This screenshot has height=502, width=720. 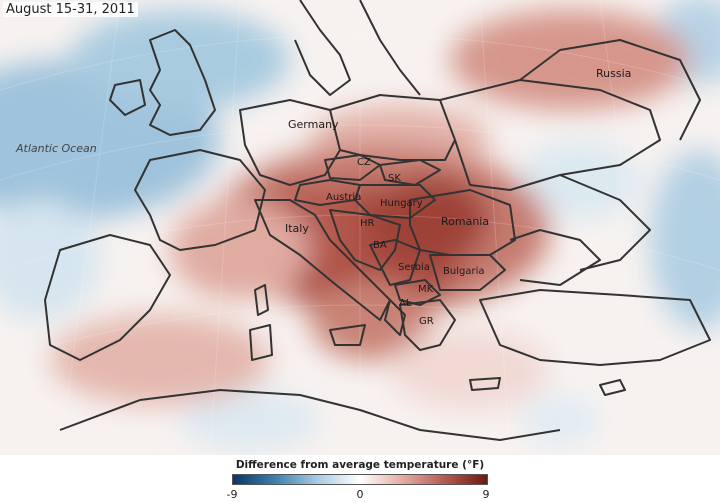 I want to click on label-italy: Italy, so click(x=297, y=228).